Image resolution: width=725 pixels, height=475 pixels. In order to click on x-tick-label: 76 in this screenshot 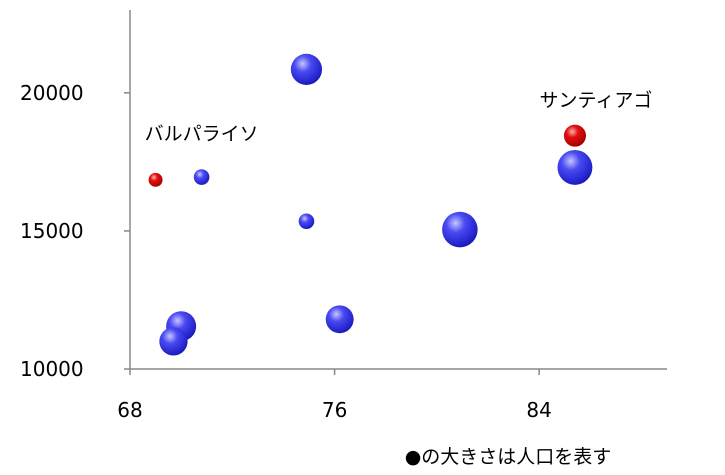, I will do `click(334, 410)`.